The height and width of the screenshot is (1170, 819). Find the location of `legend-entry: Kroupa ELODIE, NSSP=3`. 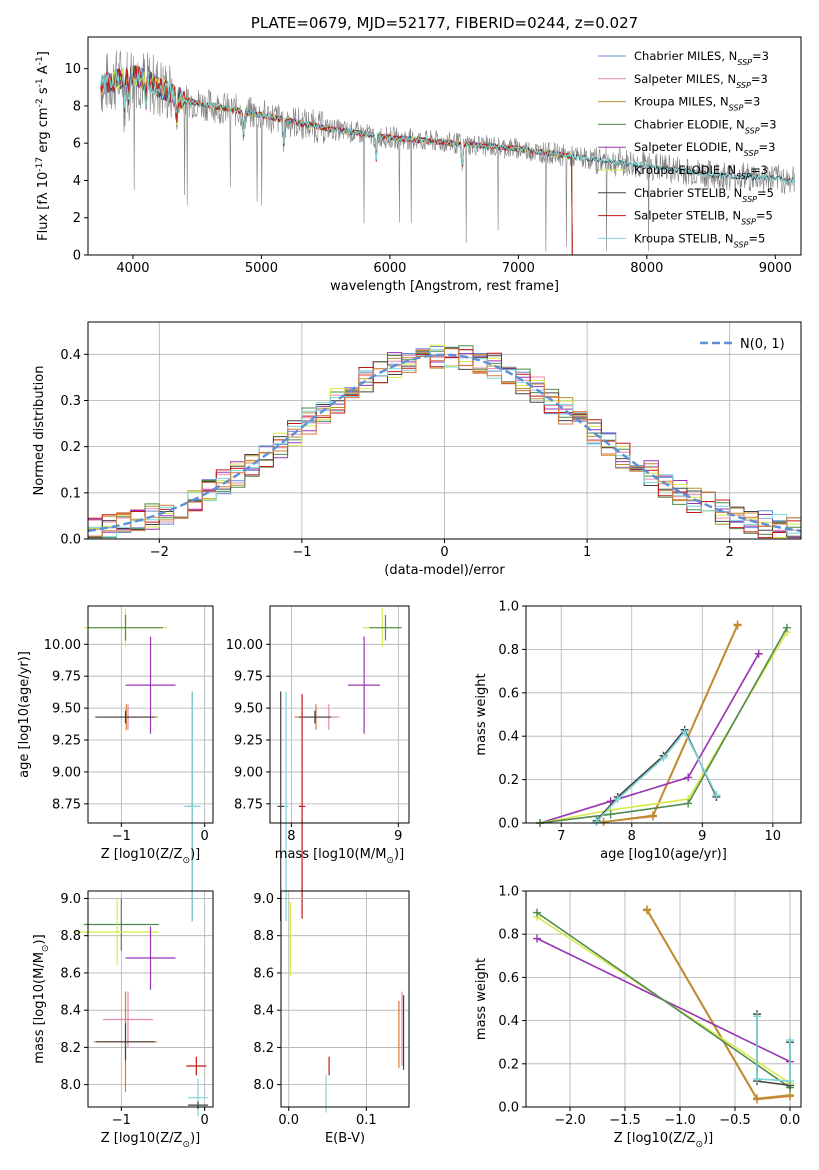

legend-entry: Kroupa ELODIE, NSSP=3 is located at coordinates (701, 172).